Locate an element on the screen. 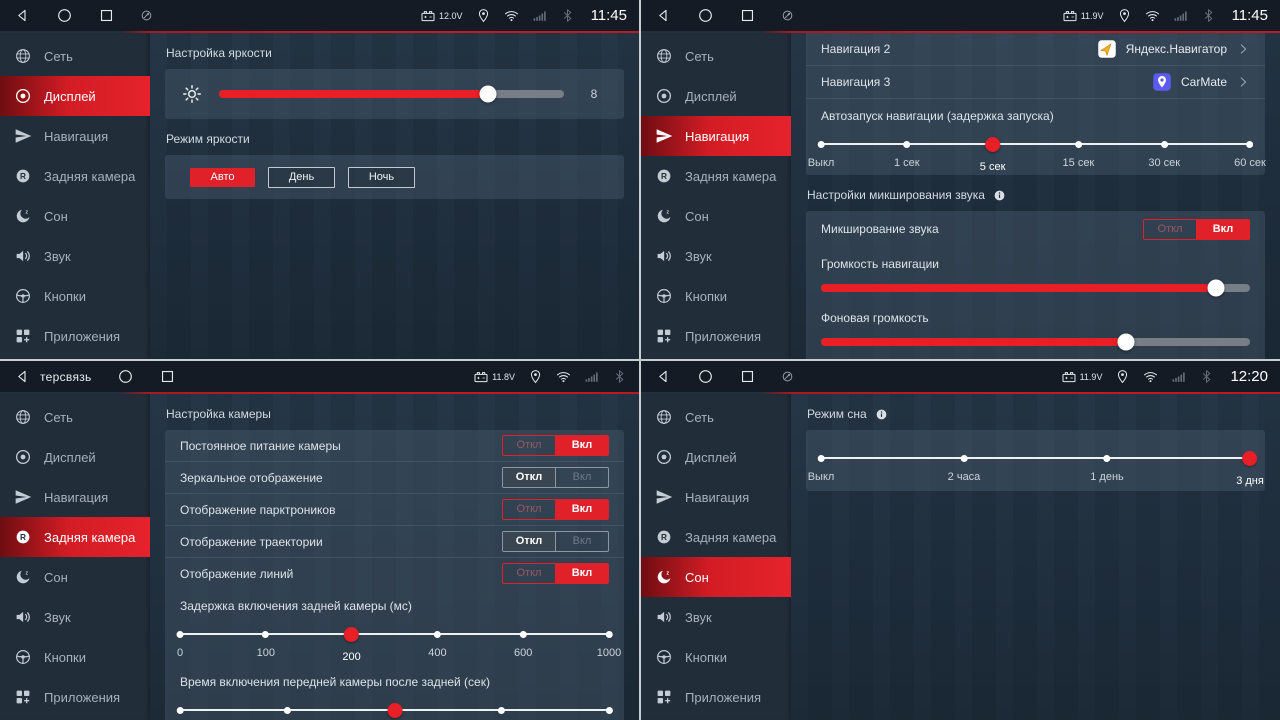  globe-icon is located at coordinates (664, 417).